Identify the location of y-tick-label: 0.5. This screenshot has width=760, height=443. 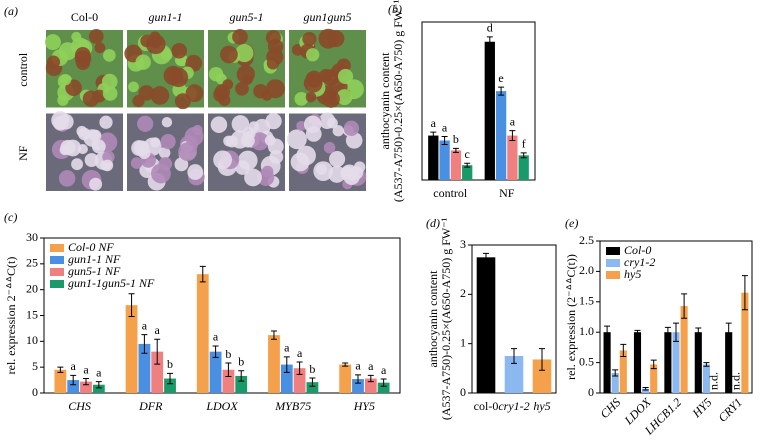
(586, 361).